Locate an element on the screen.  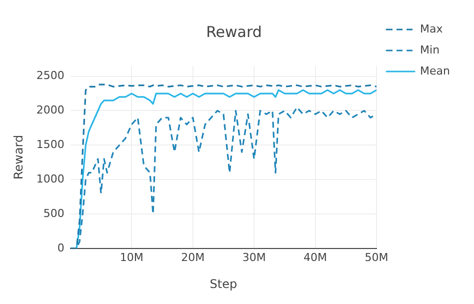
legend-label: Max is located at coordinates (432, 29).